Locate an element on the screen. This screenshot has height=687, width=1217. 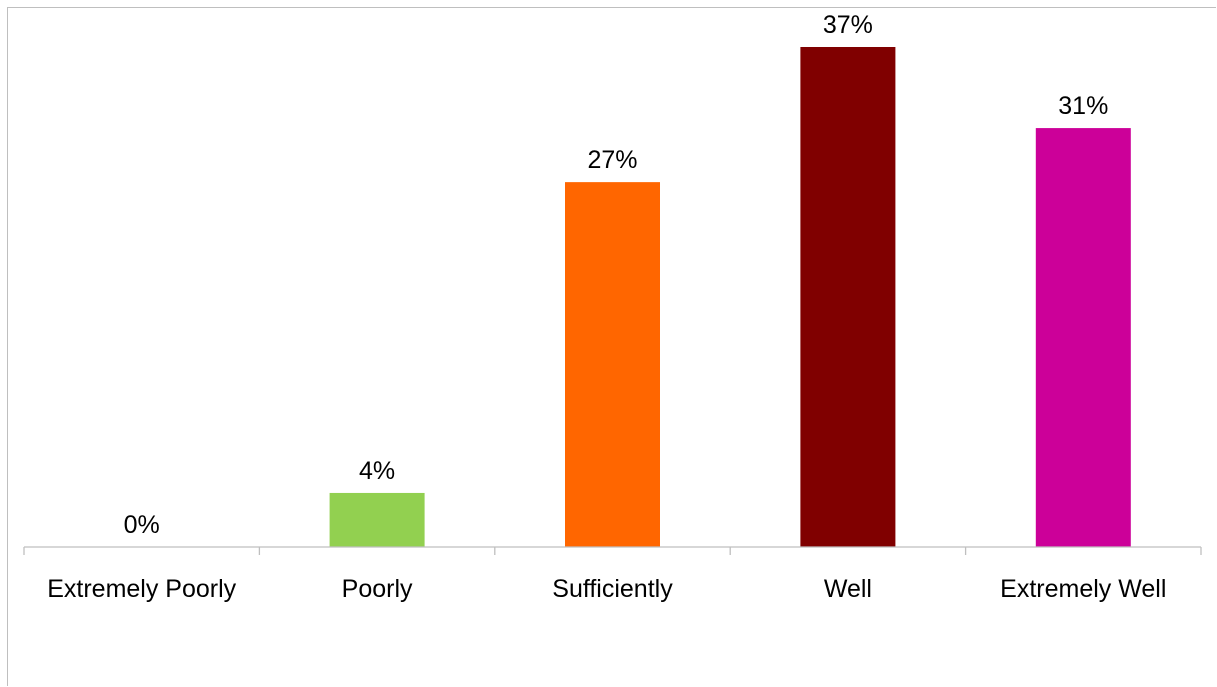
bar-well is located at coordinates (848, 297).